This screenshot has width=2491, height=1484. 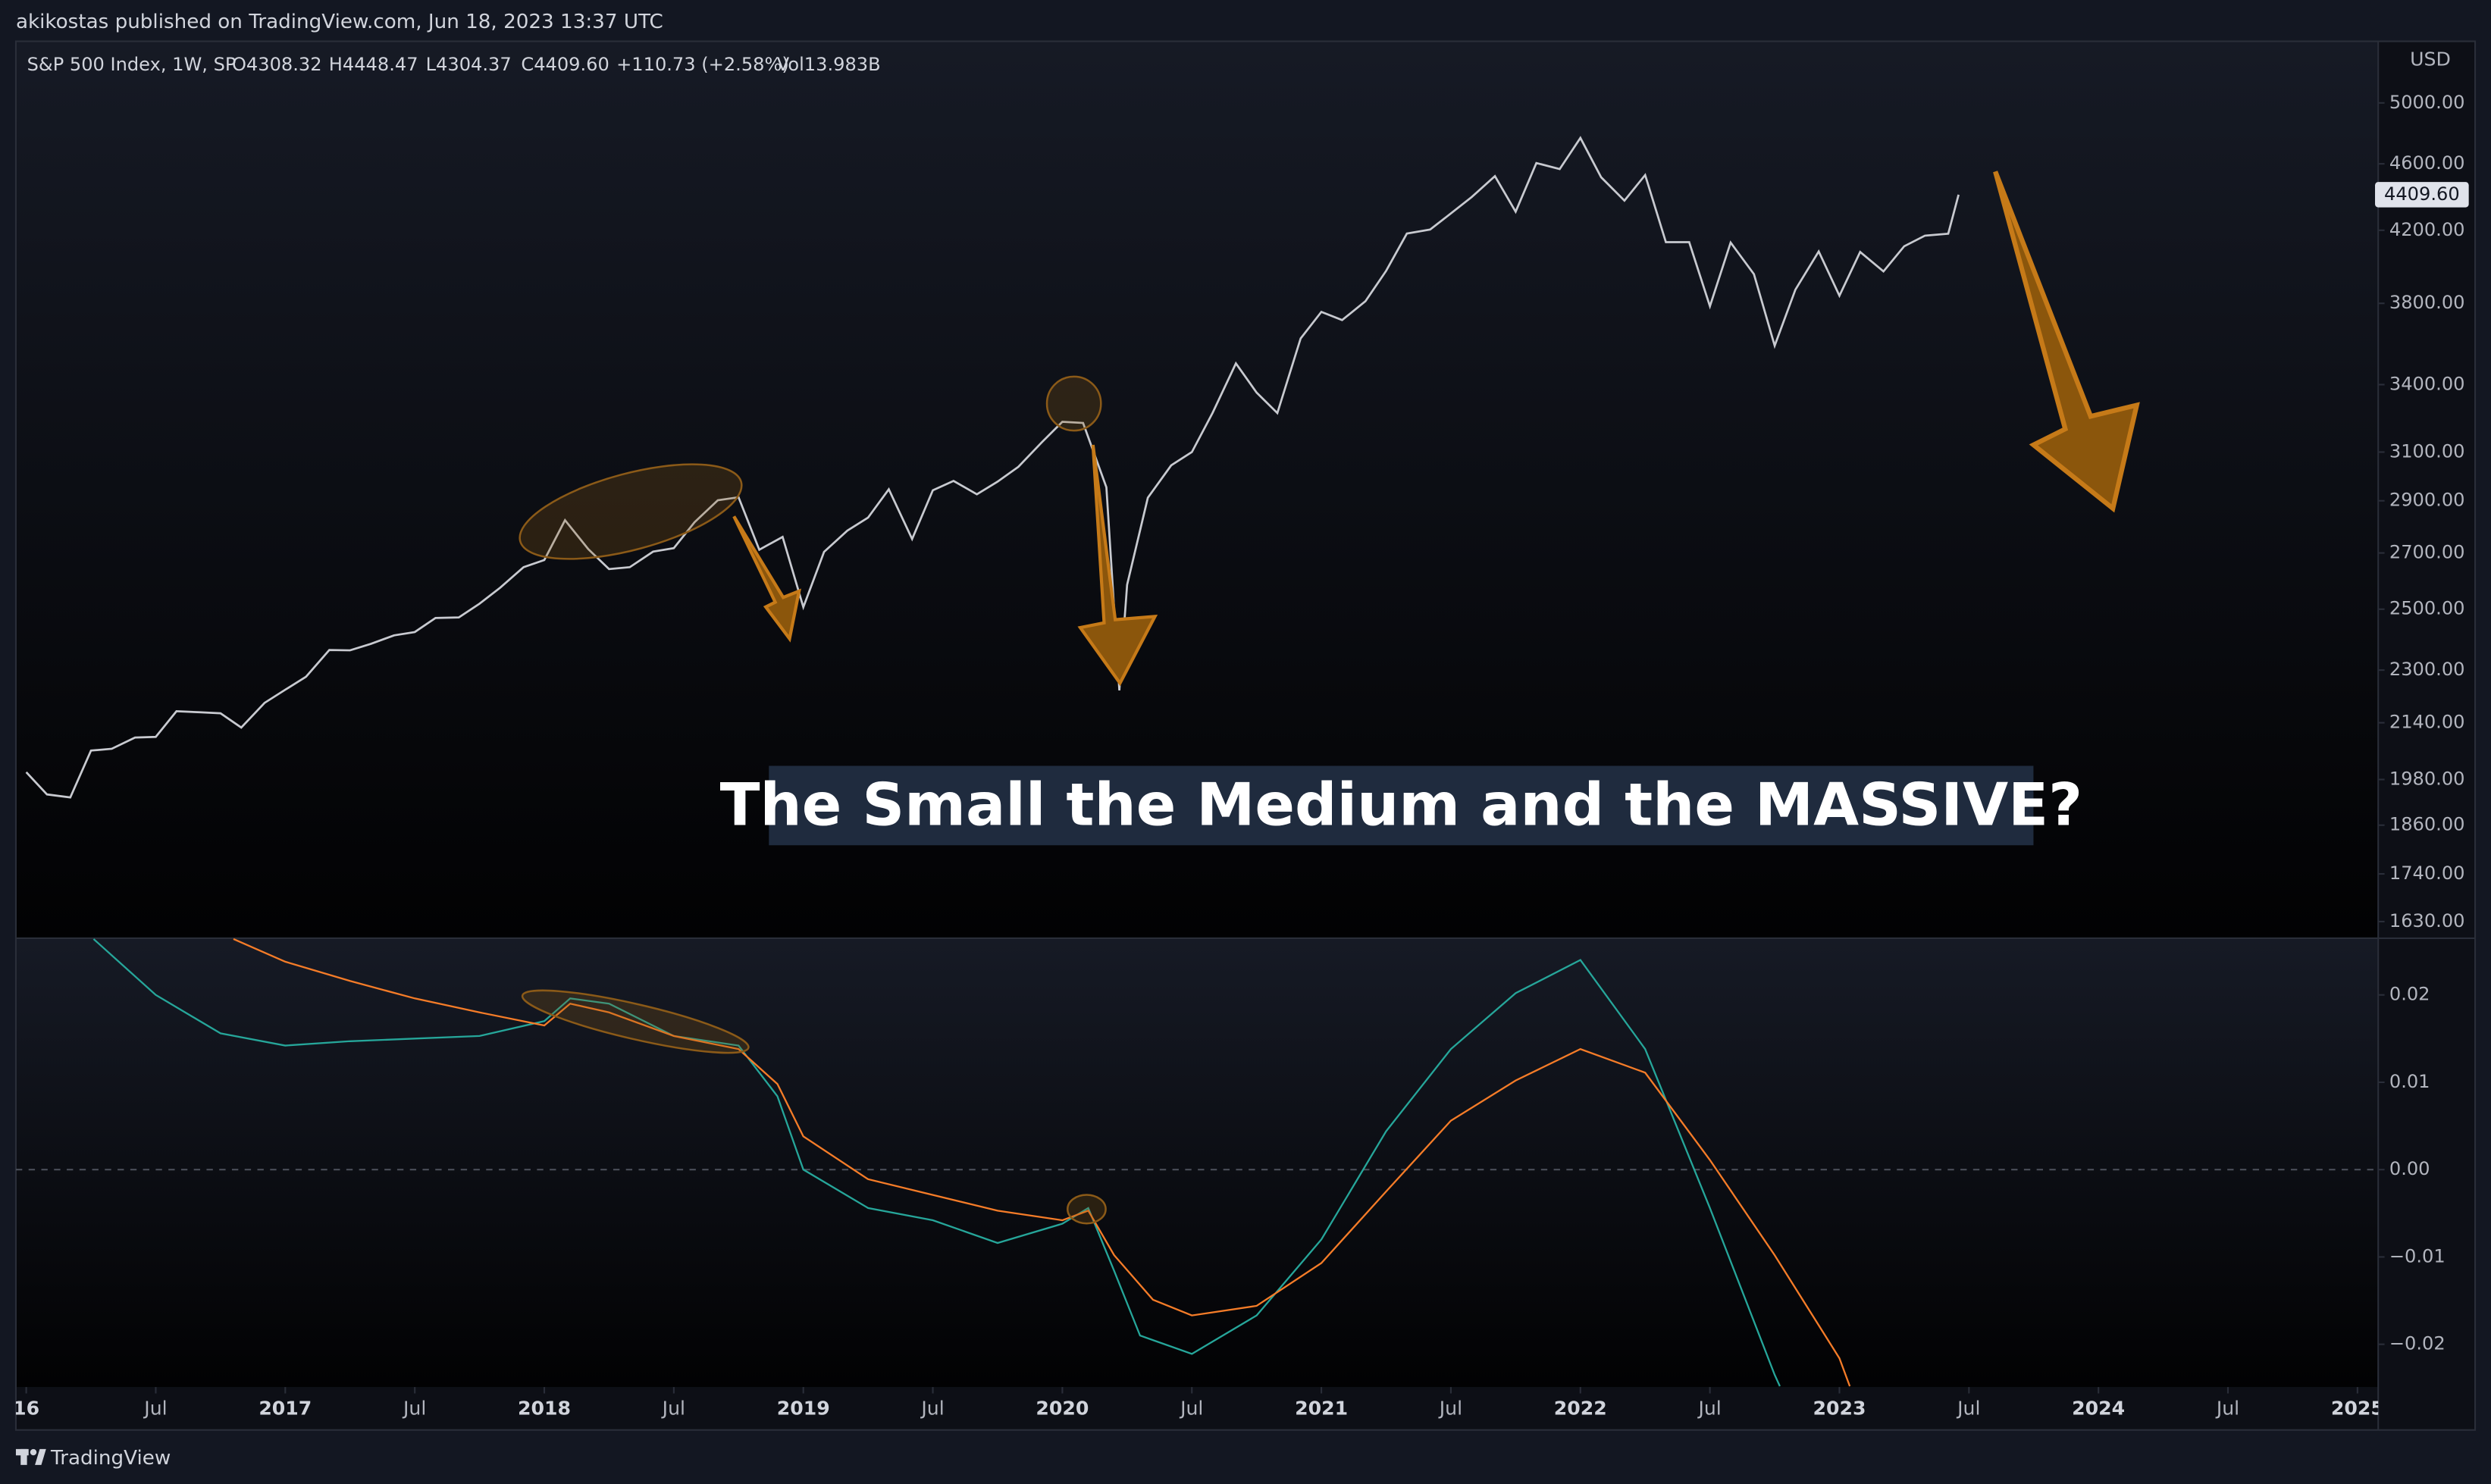 I want to click on y-tick-label: 2900.00, so click(x=2427, y=501).